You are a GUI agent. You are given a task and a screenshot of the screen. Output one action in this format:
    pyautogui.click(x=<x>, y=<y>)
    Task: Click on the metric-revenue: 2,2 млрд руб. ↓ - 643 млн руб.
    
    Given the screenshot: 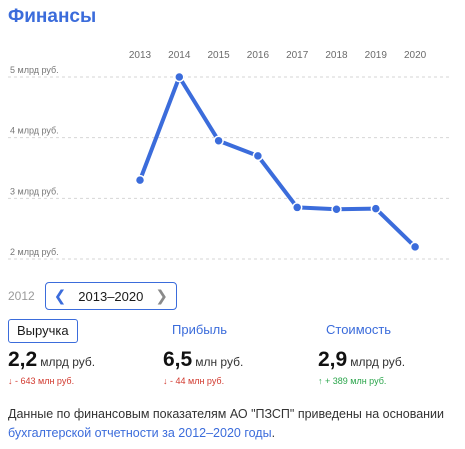 What is the action you would take?
    pyautogui.click(x=51, y=367)
    